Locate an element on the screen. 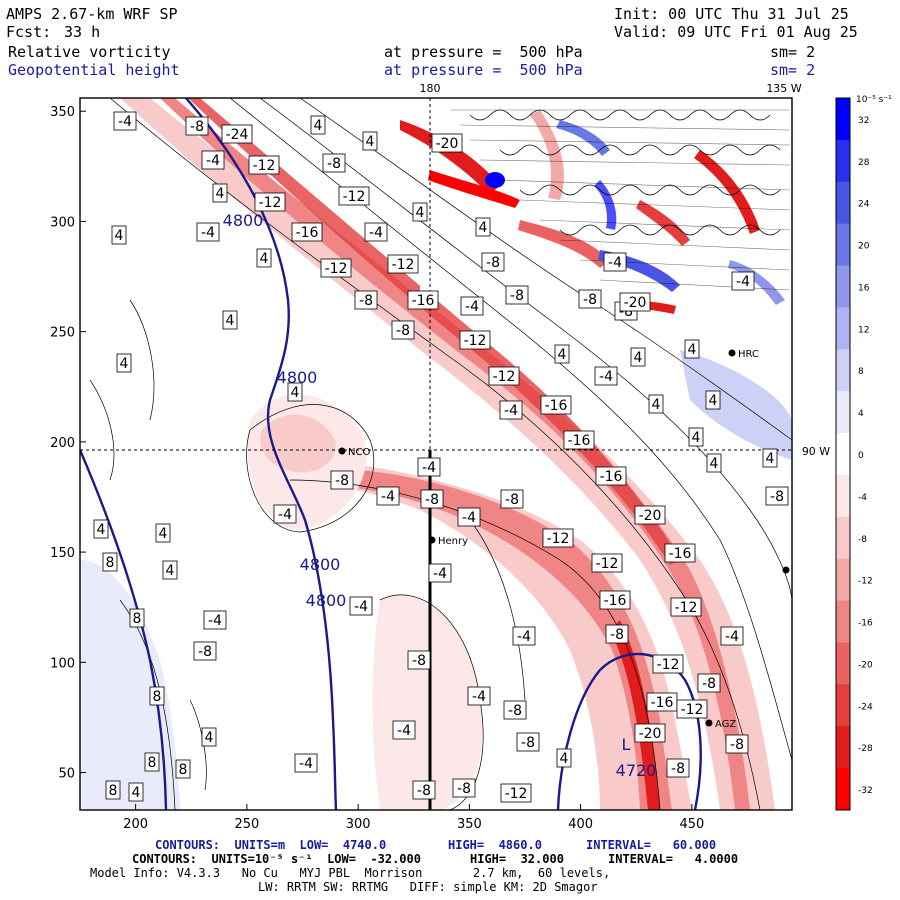 Image resolution: width=900 pixels, height=900 pixels. field2-smoothing: sm= 2 is located at coordinates (793, 70).